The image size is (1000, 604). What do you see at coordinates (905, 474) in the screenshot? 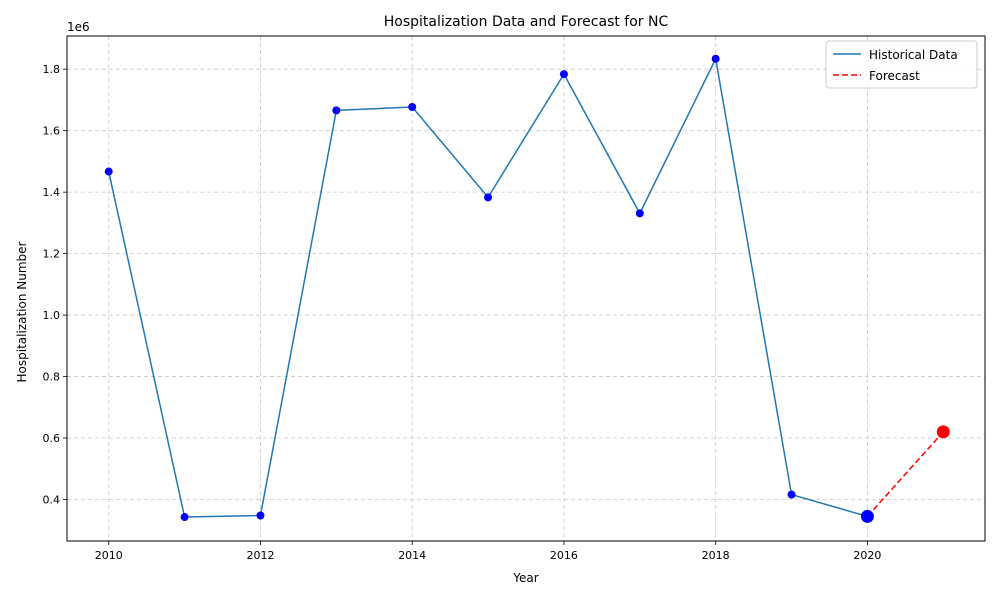
I see `forecast-series-line` at bounding box center [905, 474].